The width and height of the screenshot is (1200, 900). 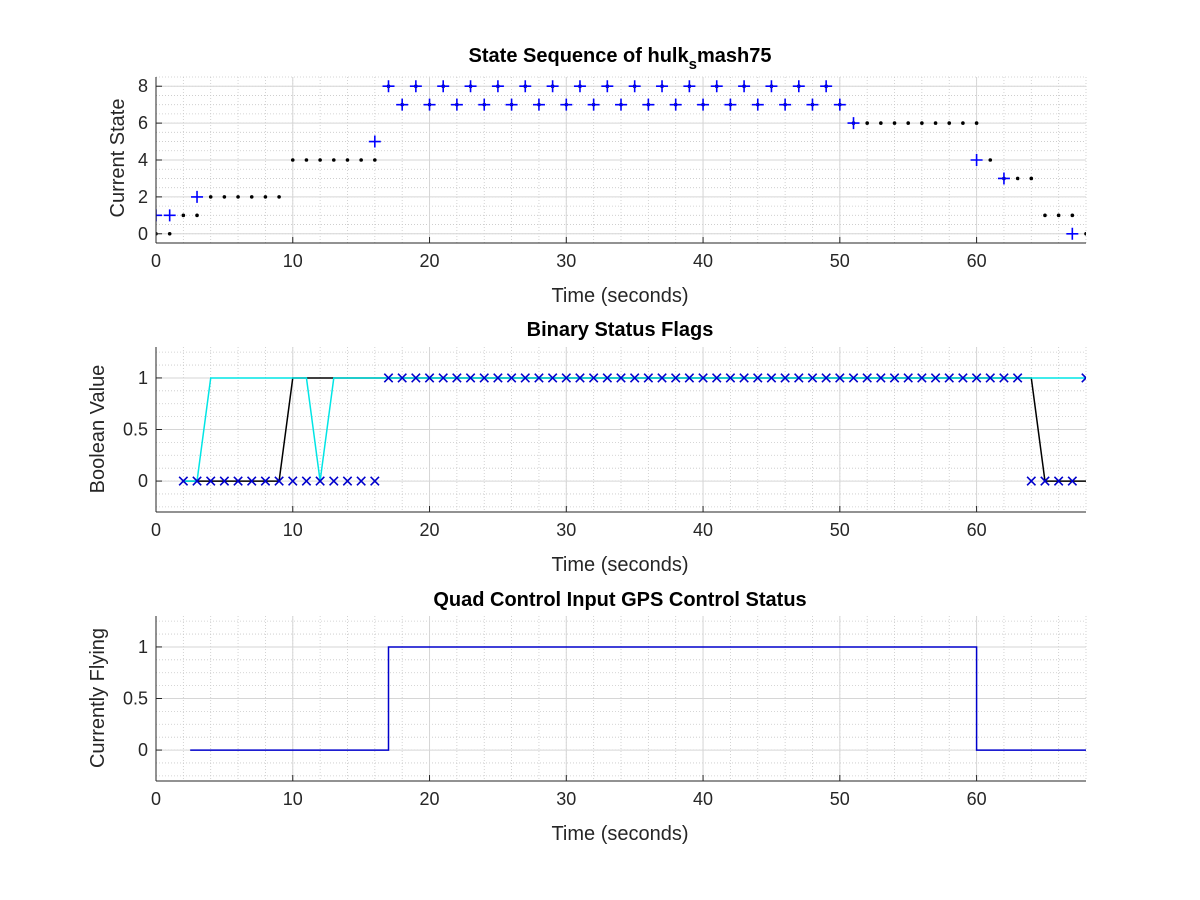 What do you see at coordinates (98, 429) in the screenshot?
I see `y-axis-label: Boolean Value` at bounding box center [98, 429].